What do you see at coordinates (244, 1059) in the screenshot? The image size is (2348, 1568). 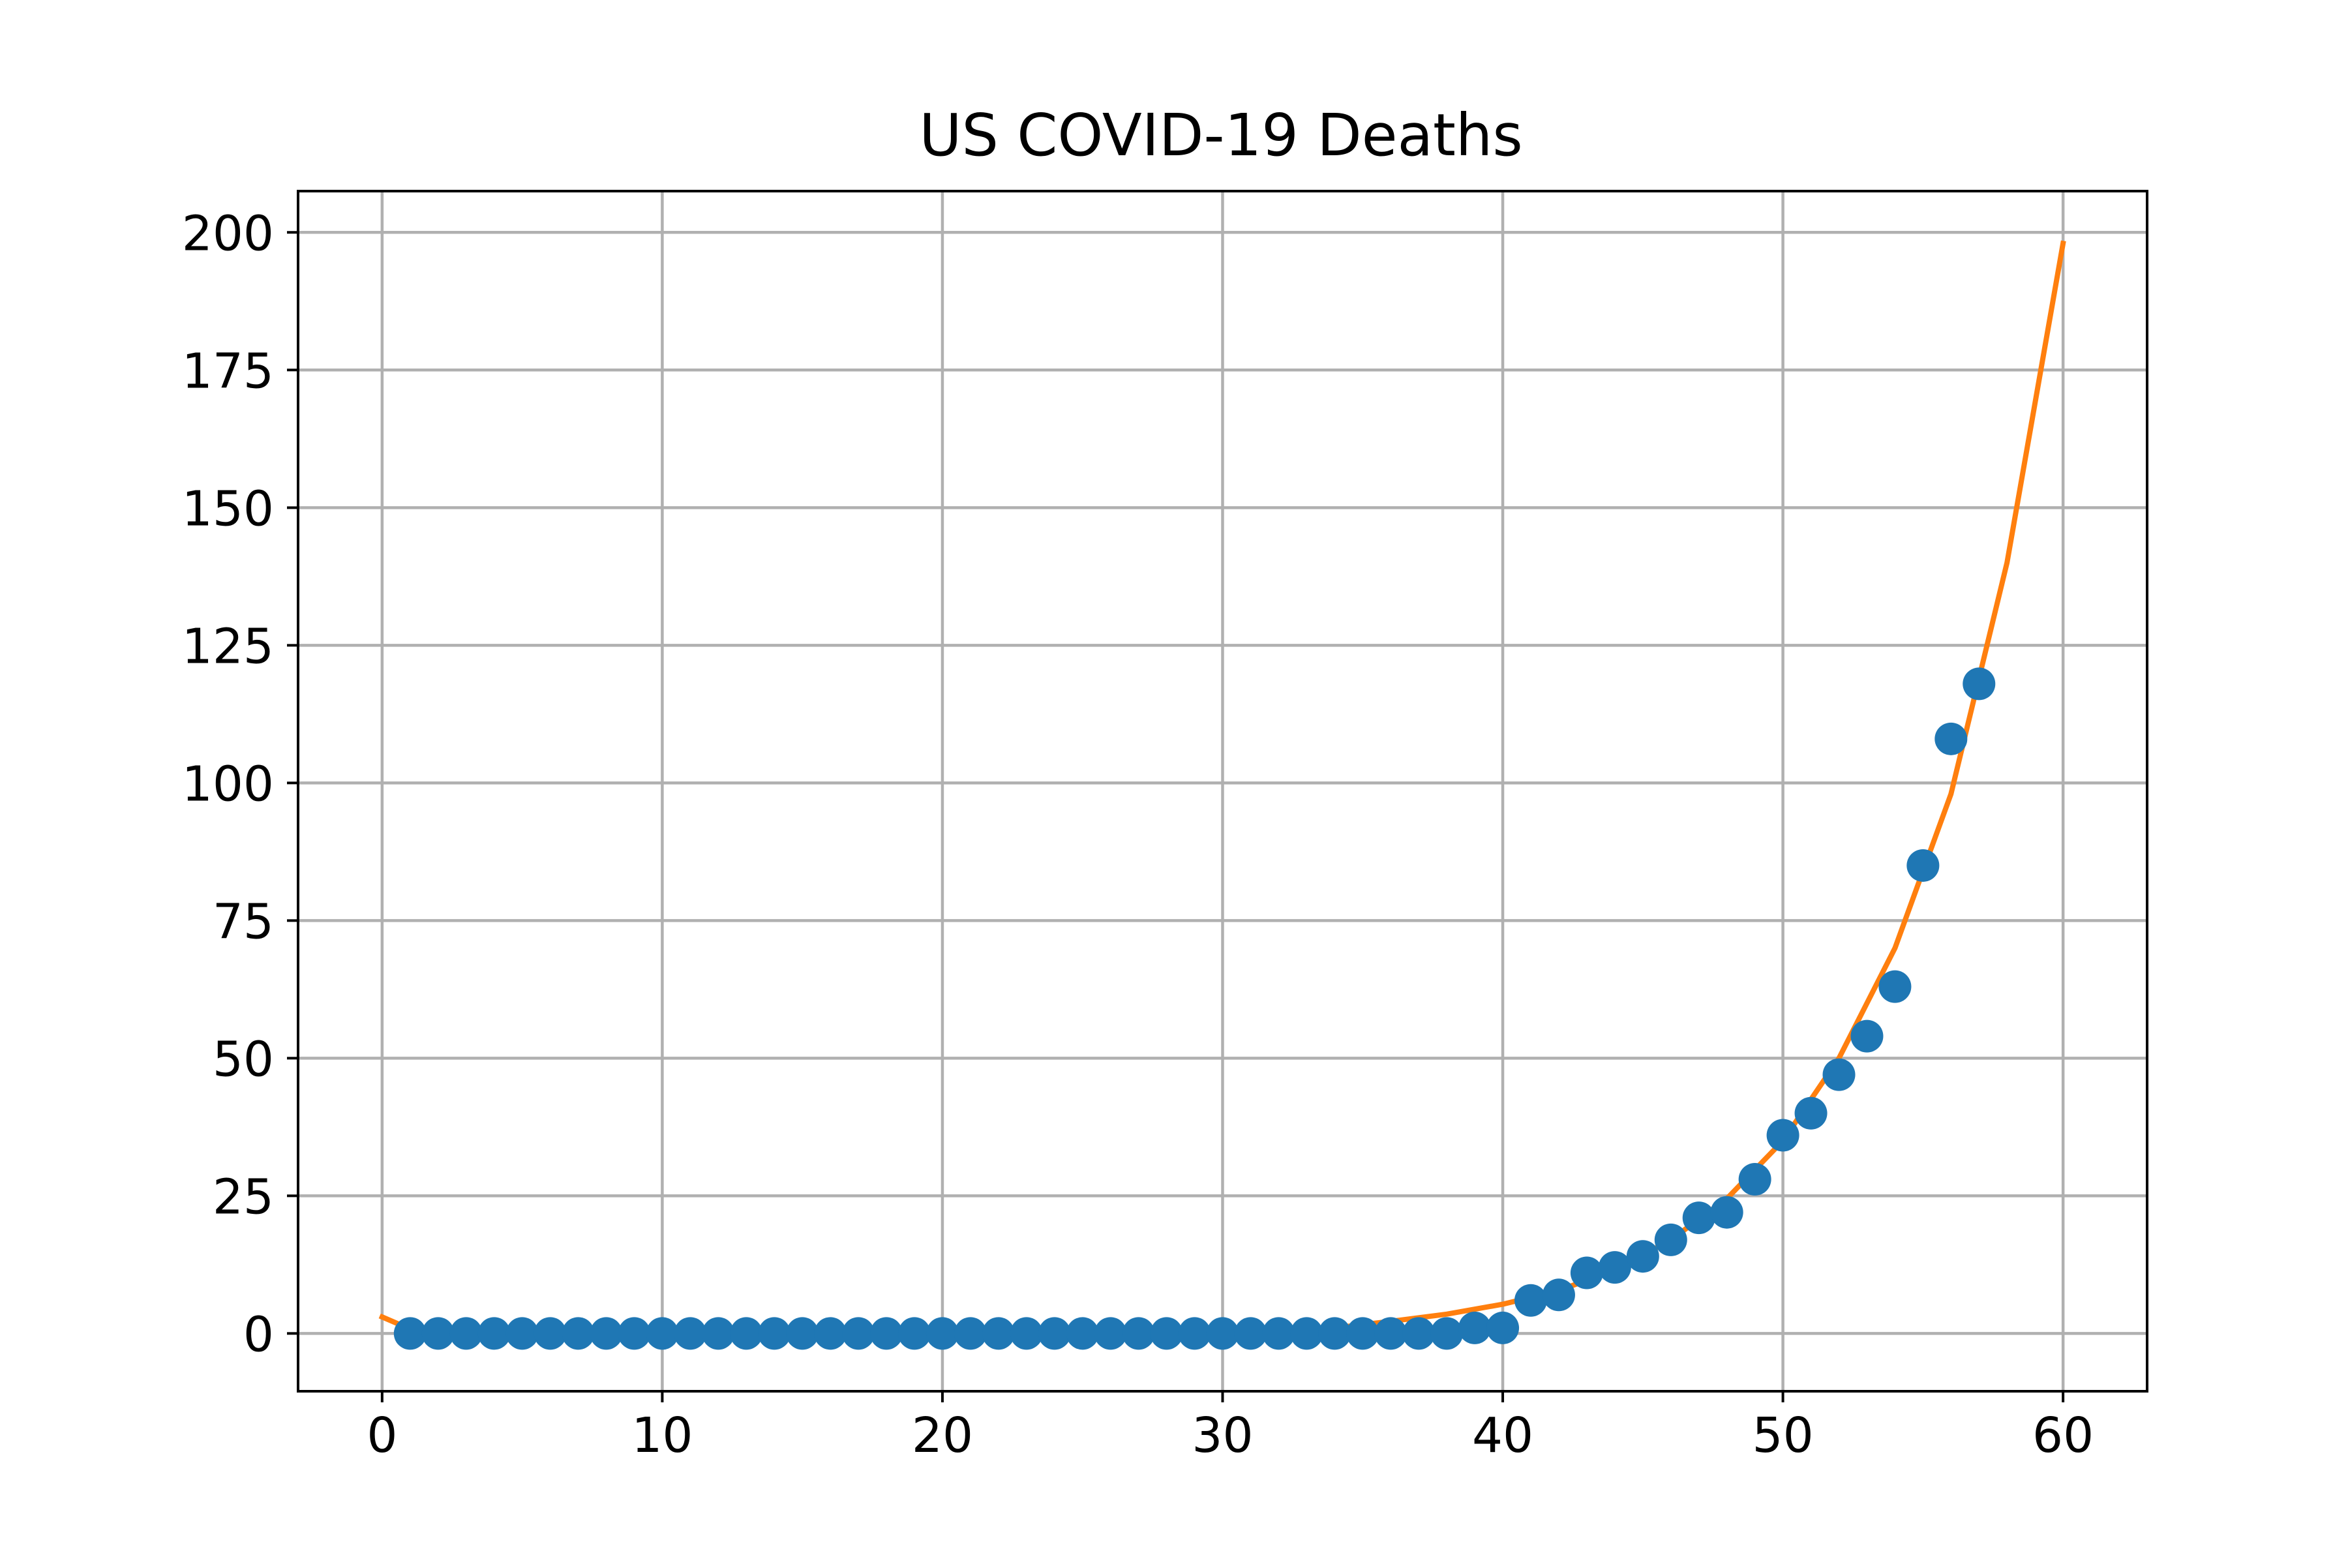 I see `y-tick-label-2: 50` at bounding box center [244, 1059].